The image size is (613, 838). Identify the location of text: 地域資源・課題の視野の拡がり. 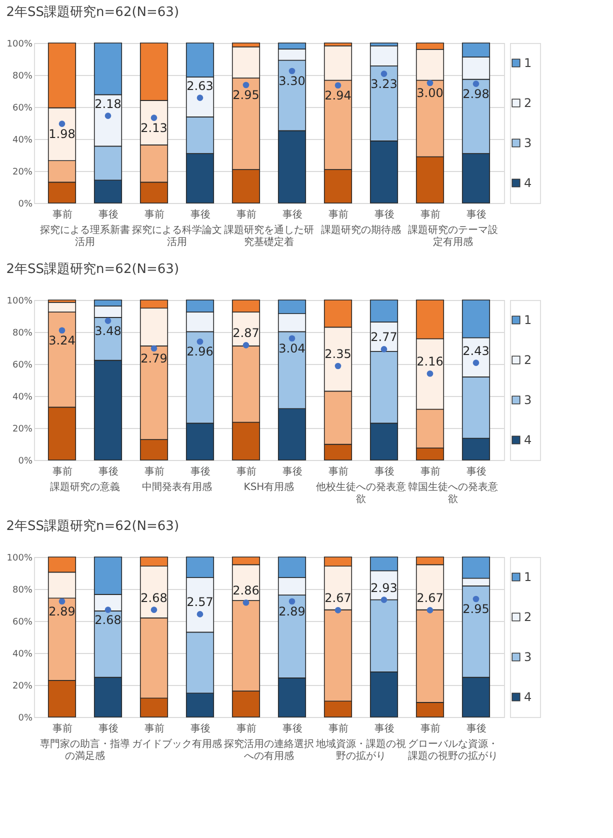
(360, 750).